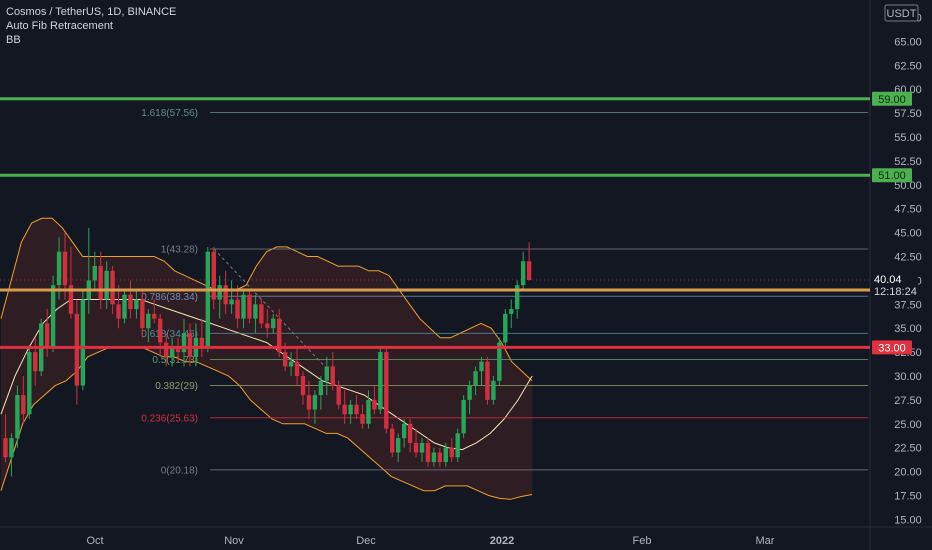  What do you see at coordinates (908, 473) in the screenshot?
I see `y-tick-label: 20.00` at bounding box center [908, 473].